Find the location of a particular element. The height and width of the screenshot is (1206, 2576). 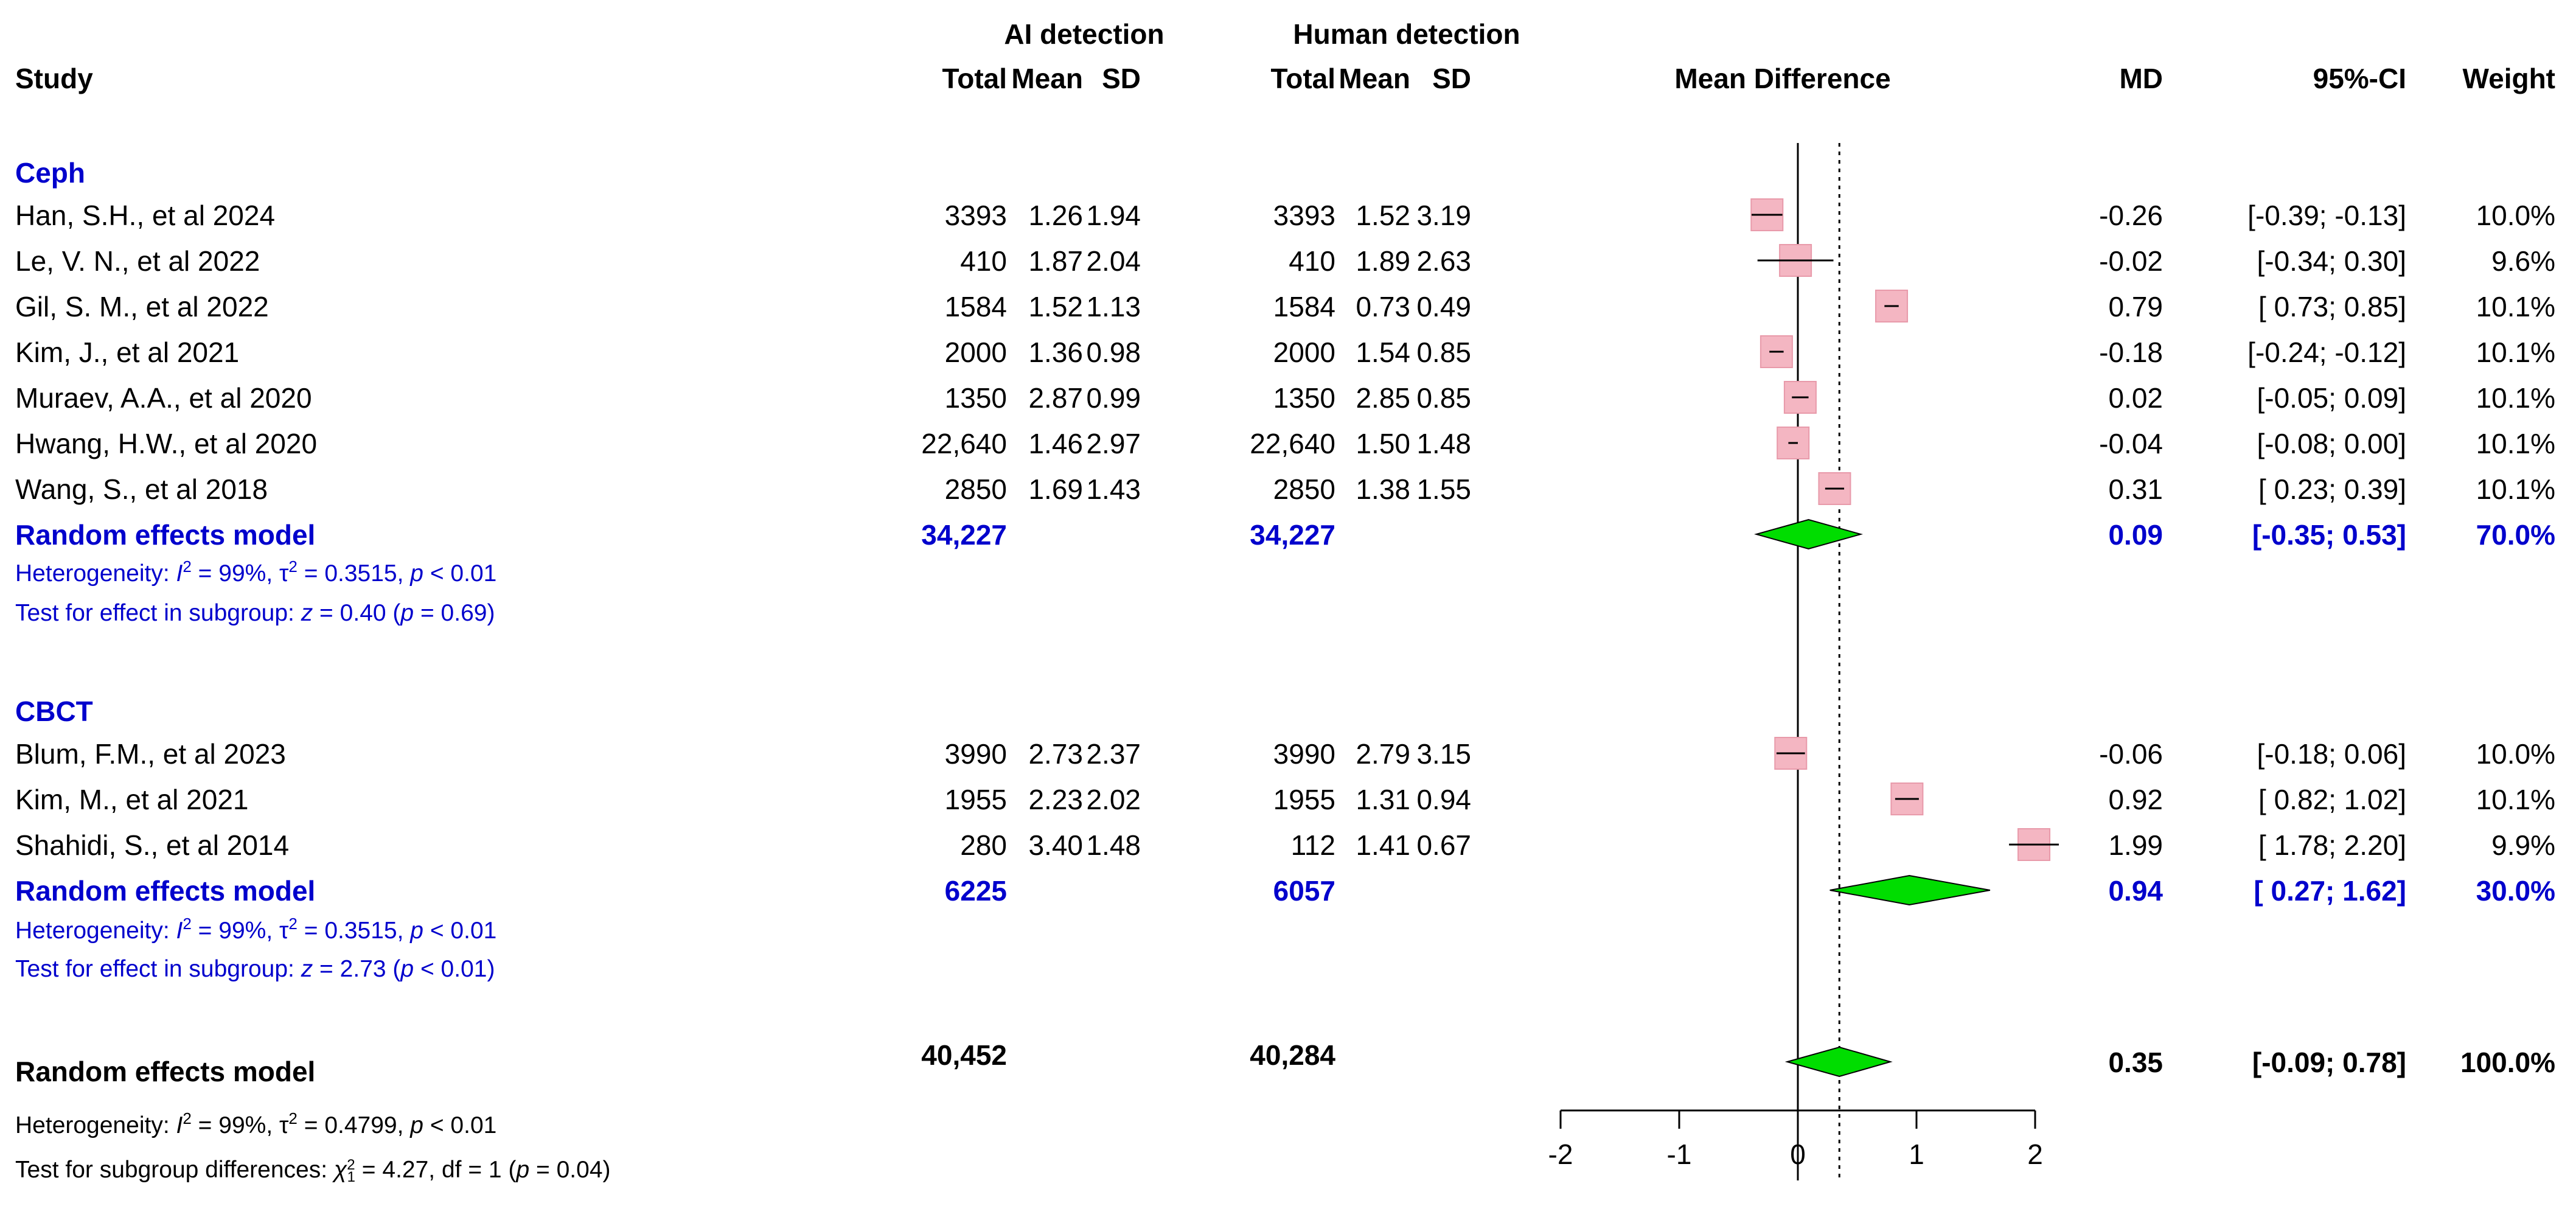

x-axis-tick-label: -1 is located at coordinates (1679, 1154).